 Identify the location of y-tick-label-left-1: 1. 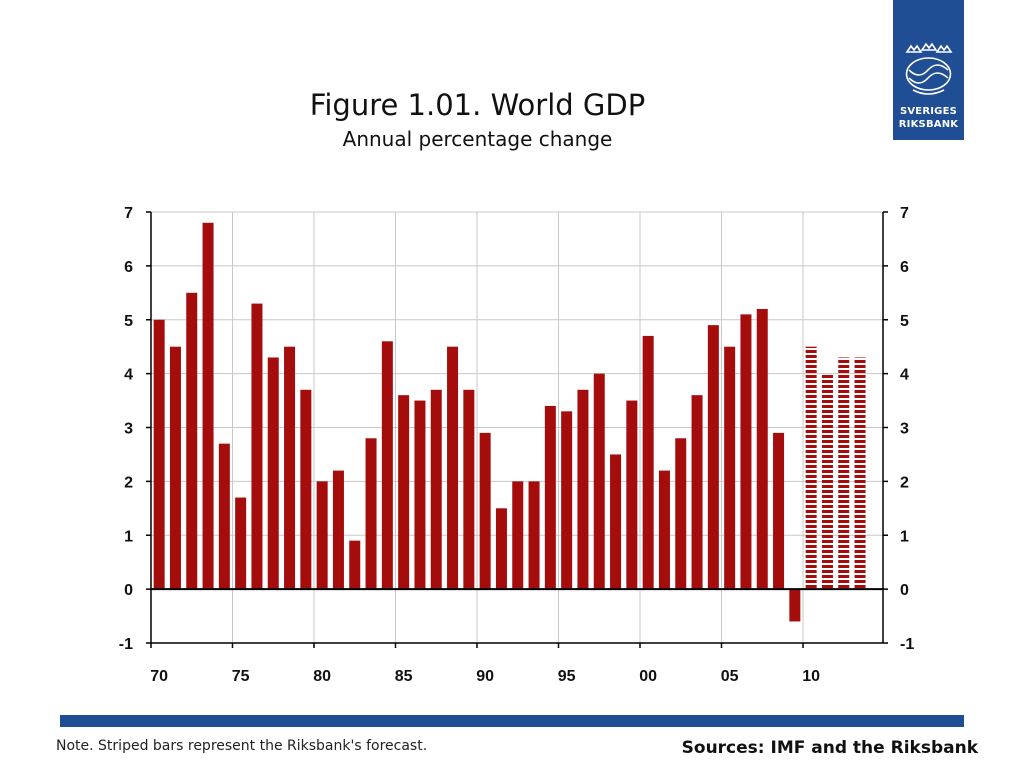
(128, 536).